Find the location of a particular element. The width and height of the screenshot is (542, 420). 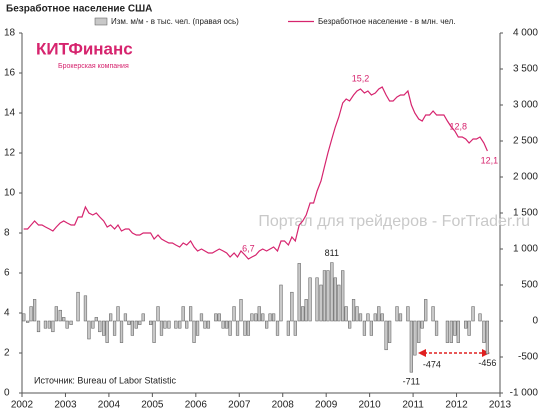

x-tick-label: 2009 is located at coordinates (326, 405).